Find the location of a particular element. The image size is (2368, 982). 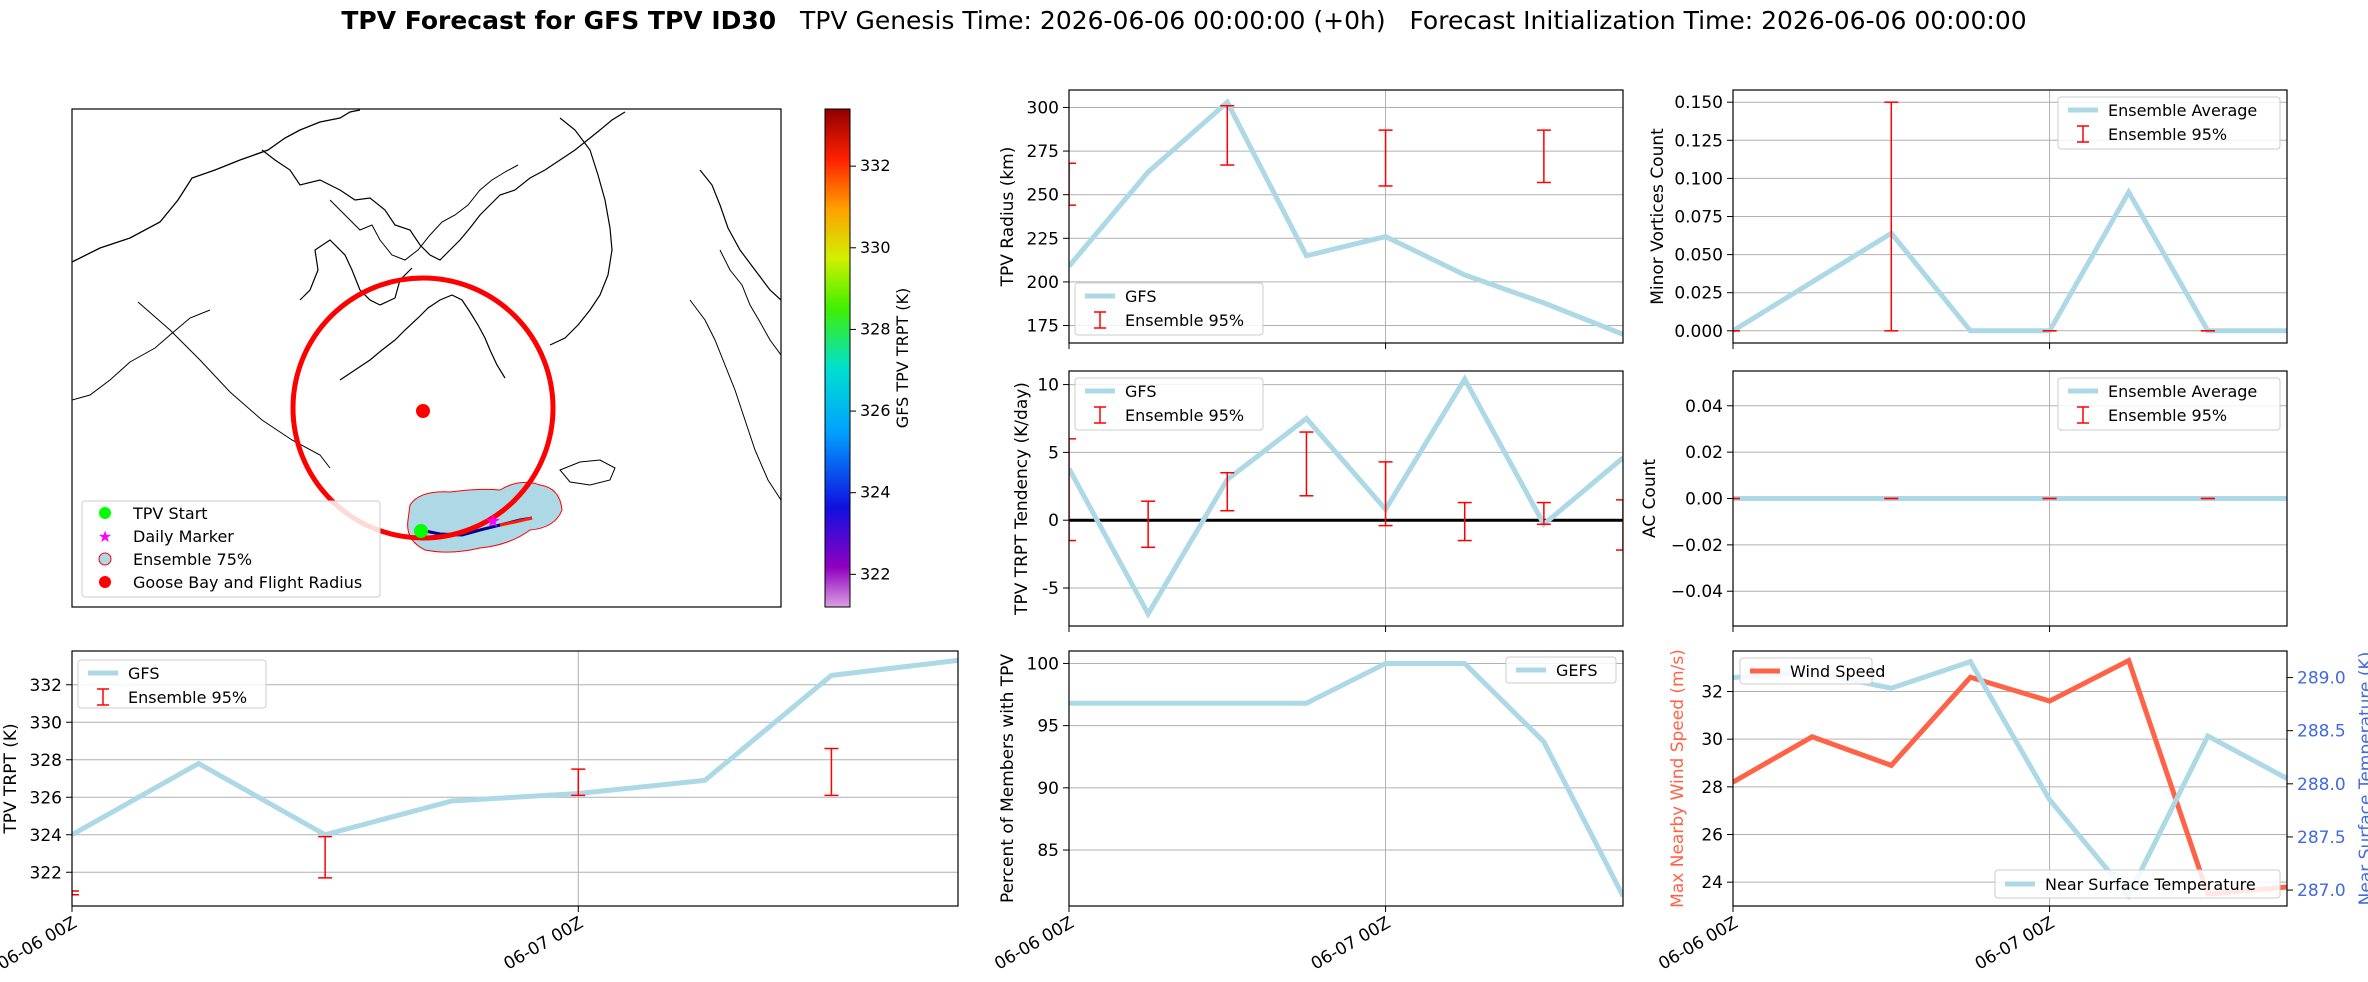

y-tick-label: 0.075 is located at coordinates (1698, 218).